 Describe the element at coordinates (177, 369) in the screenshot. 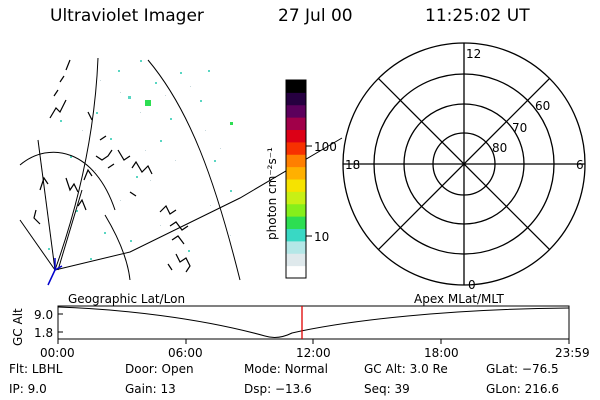

I see `door-value: Open` at that location.